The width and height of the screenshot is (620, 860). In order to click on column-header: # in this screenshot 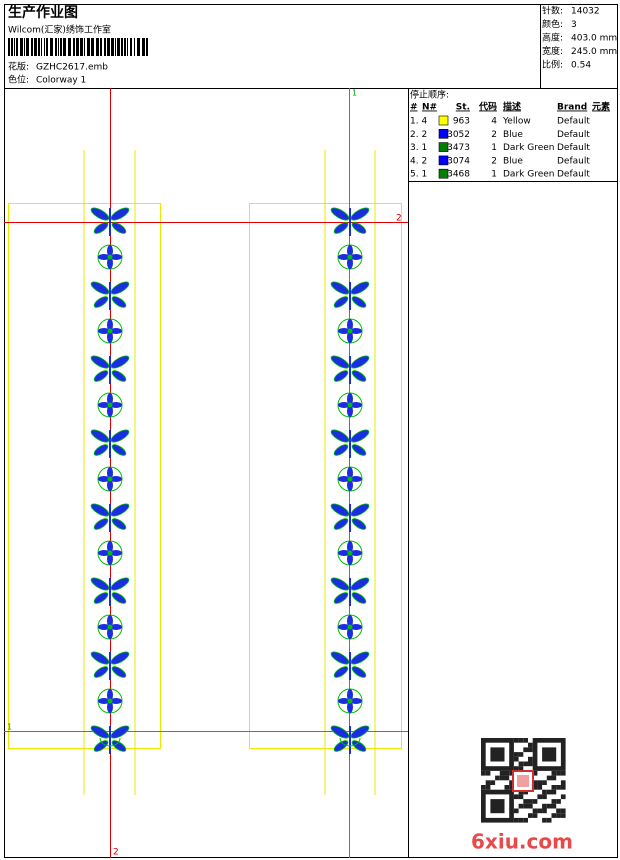, I will do `click(414, 108)`.